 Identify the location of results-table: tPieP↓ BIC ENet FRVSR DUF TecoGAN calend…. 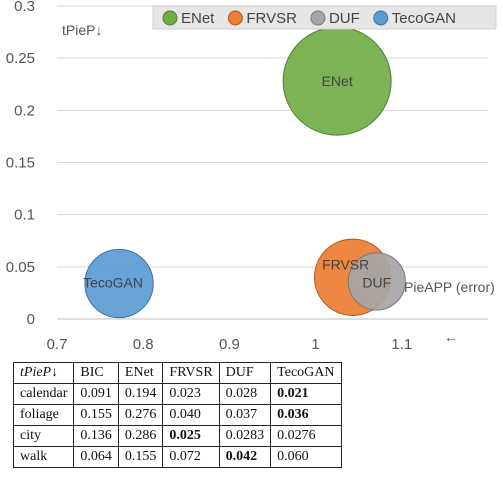
(177, 415).